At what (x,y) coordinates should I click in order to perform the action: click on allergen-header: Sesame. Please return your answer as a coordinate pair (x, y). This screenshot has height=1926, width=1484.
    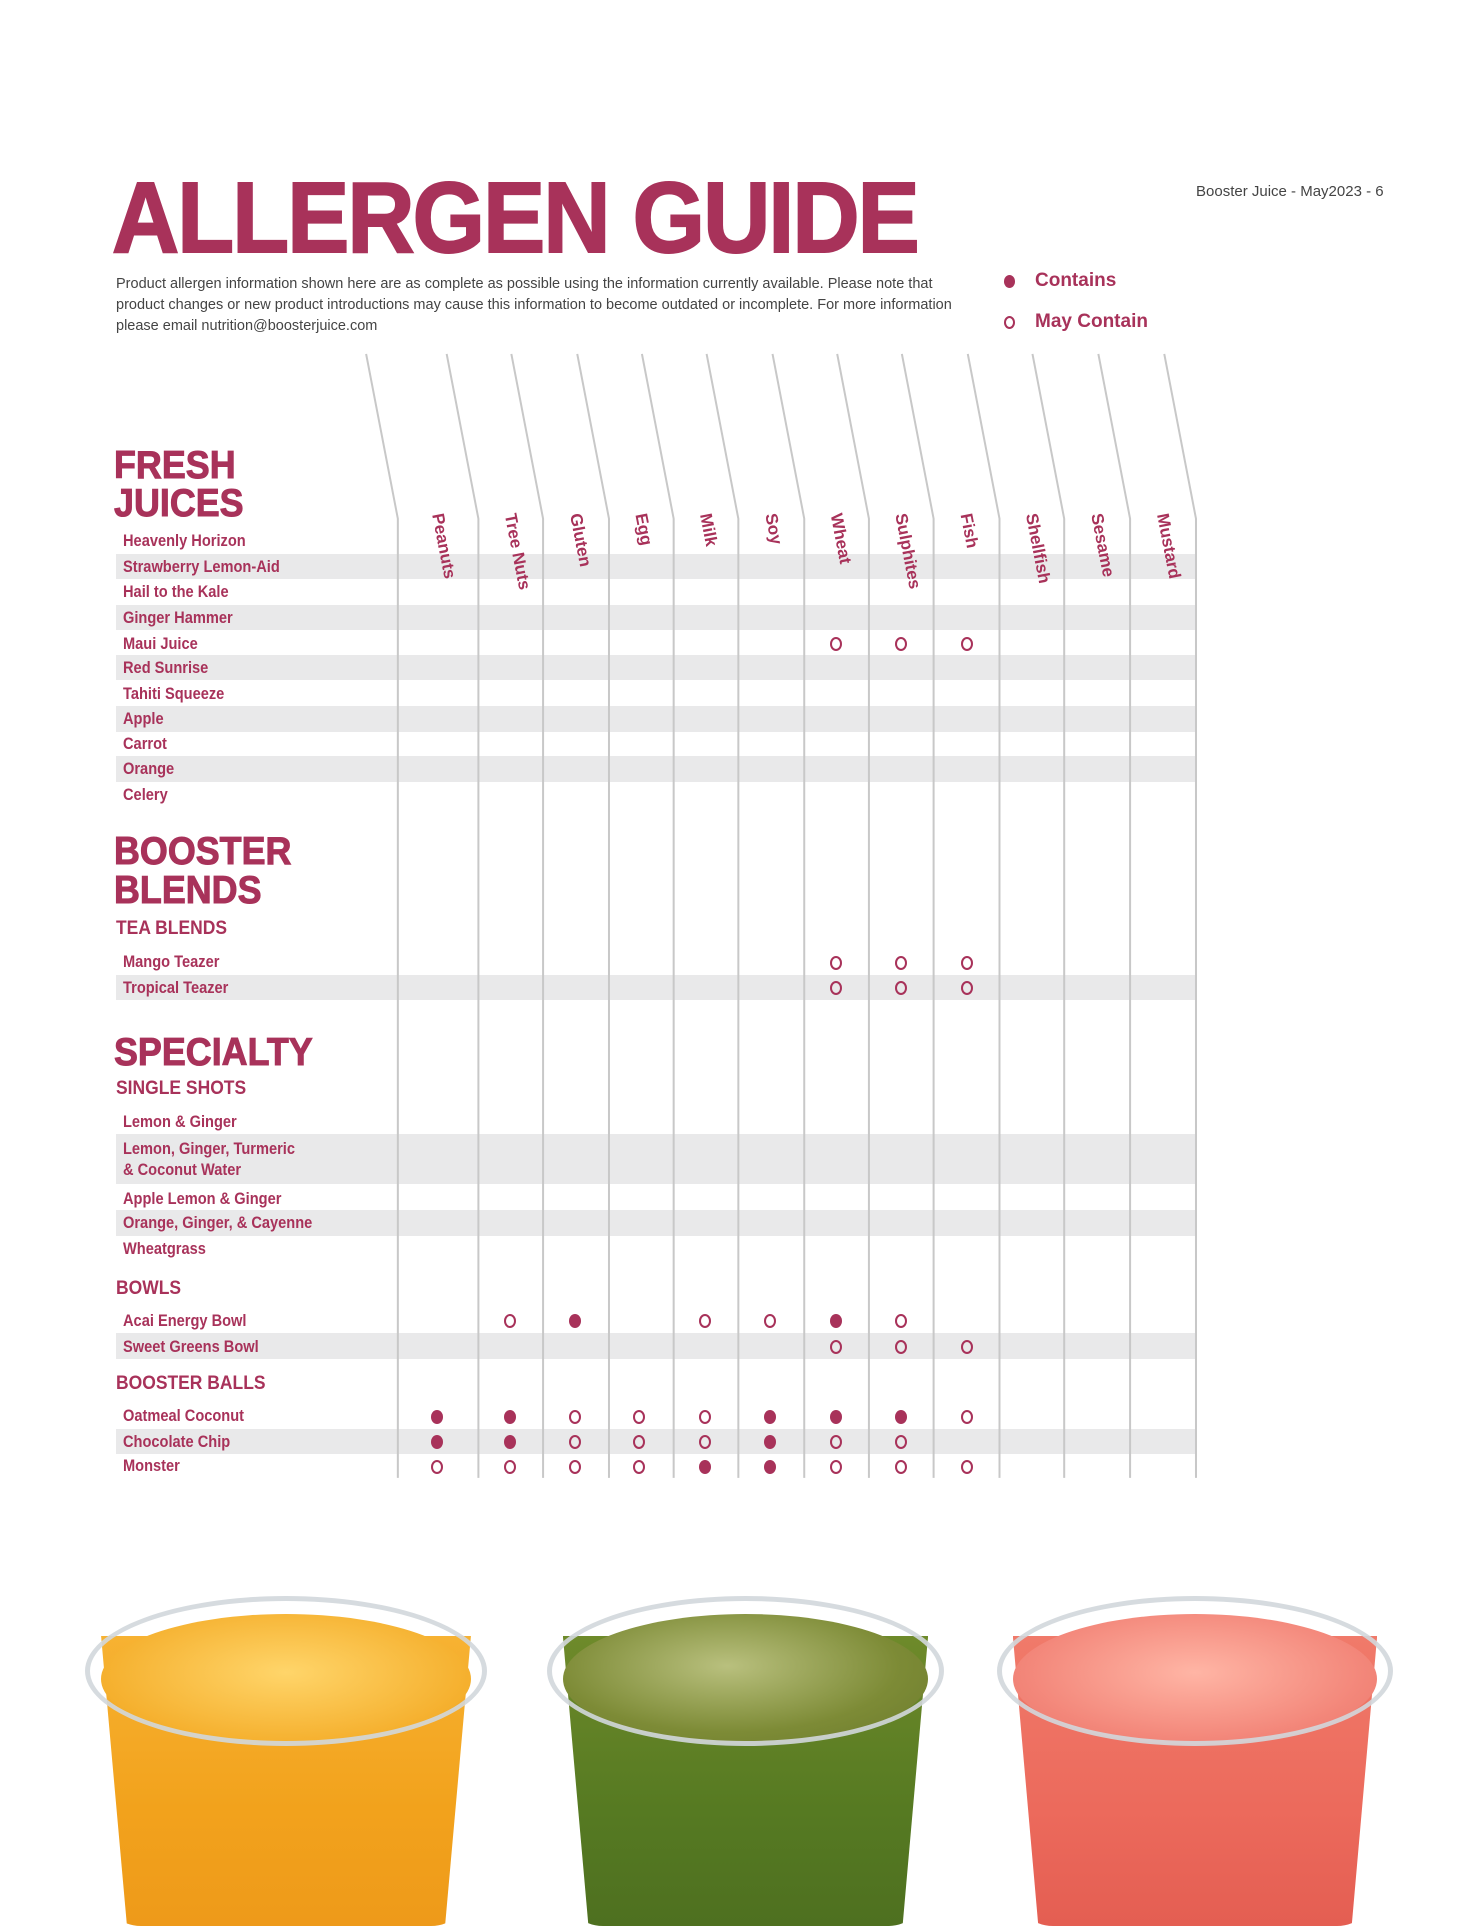
    Looking at the image, I should click on (1102, 545).